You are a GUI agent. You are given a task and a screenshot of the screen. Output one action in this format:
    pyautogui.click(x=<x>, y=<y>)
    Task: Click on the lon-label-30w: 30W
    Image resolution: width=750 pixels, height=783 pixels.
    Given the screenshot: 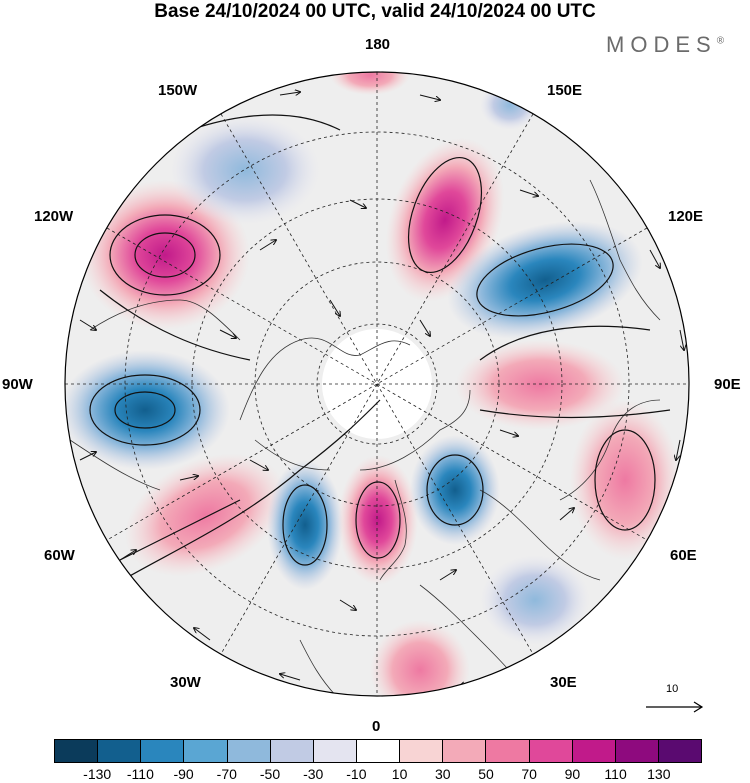 What is the action you would take?
    pyautogui.click(x=185, y=682)
    